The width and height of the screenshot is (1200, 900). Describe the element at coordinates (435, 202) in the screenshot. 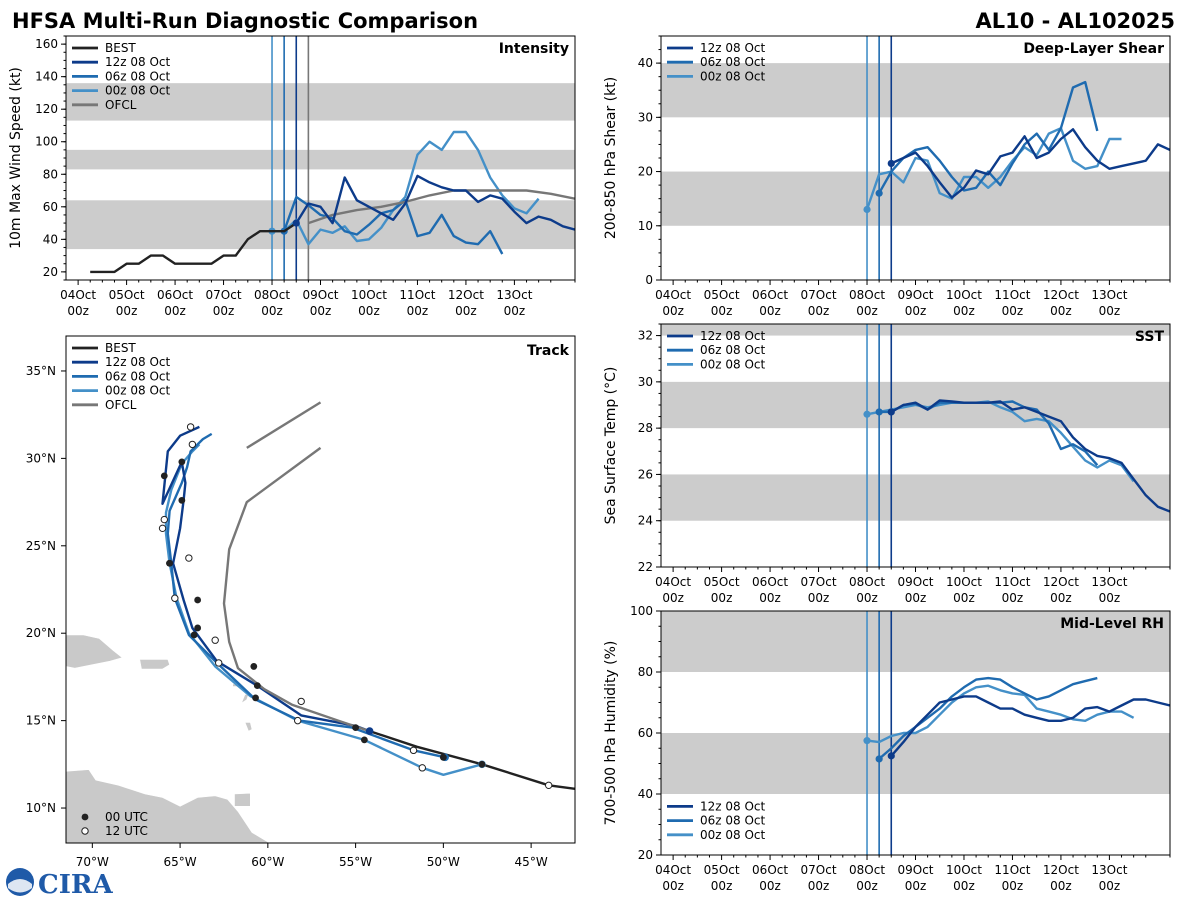

I see `intensity-series-12z-08-oct` at that location.